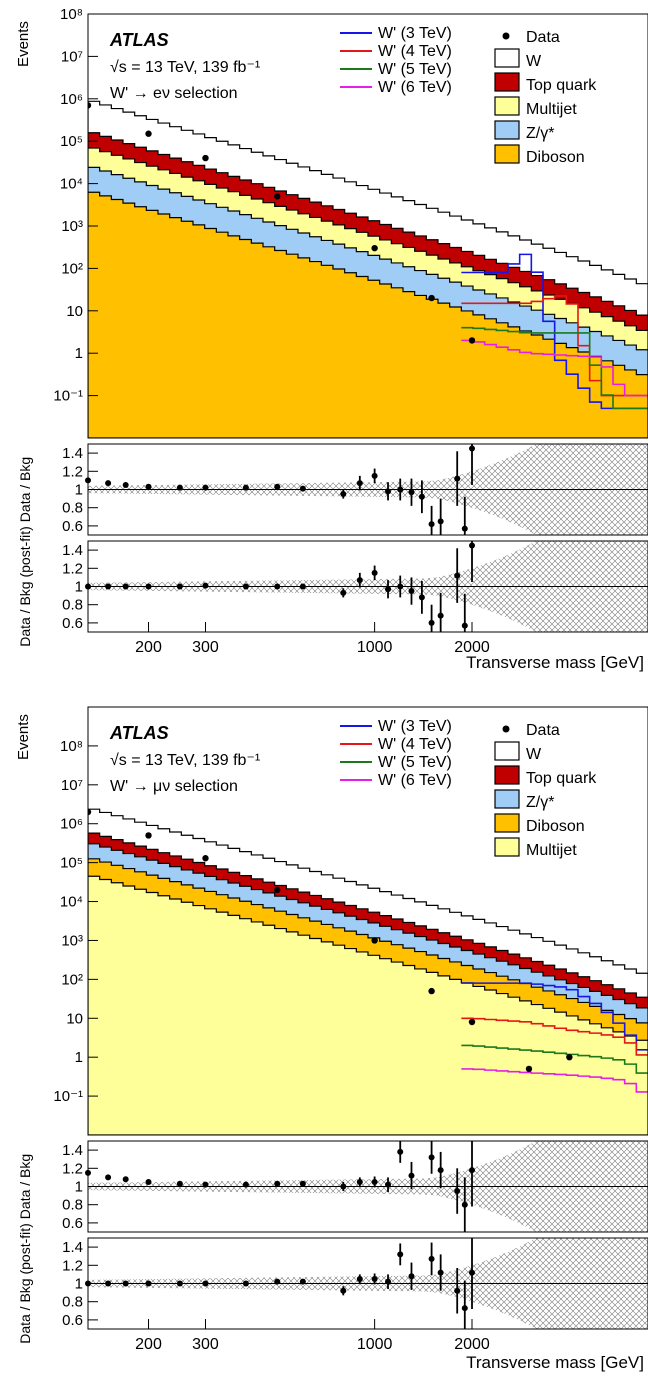  What do you see at coordinates (25, 1283) in the screenshot?
I see `ratio-y-axis-label: Data / Bkg (post-fit)` at bounding box center [25, 1283].